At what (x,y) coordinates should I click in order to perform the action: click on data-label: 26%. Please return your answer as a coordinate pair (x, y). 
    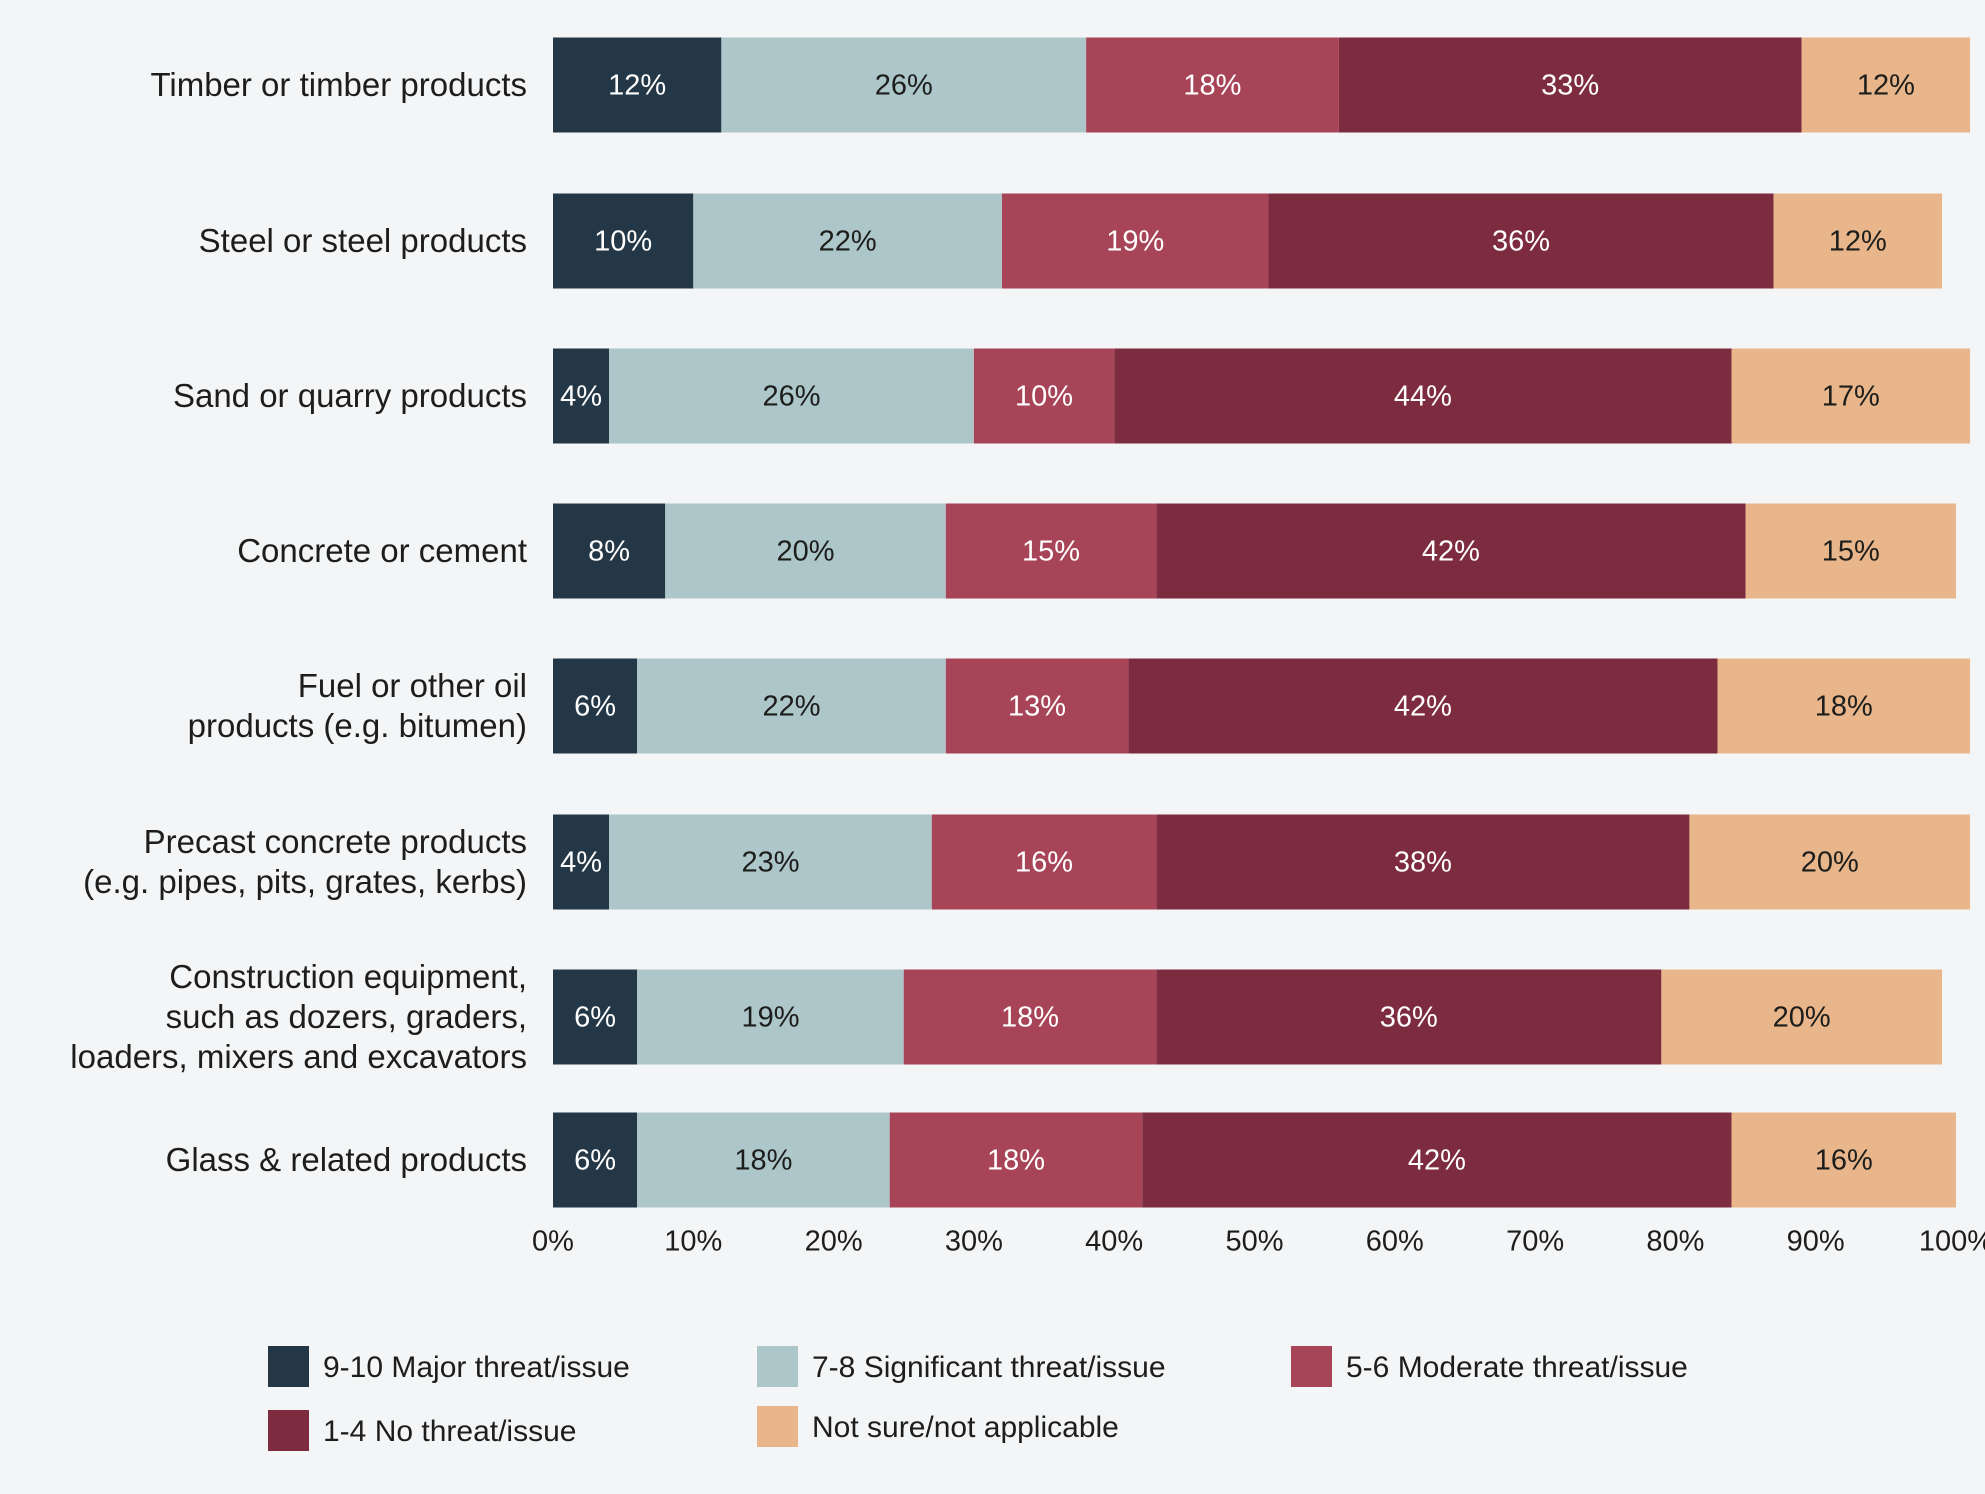
    Looking at the image, I should click on (791, 397).